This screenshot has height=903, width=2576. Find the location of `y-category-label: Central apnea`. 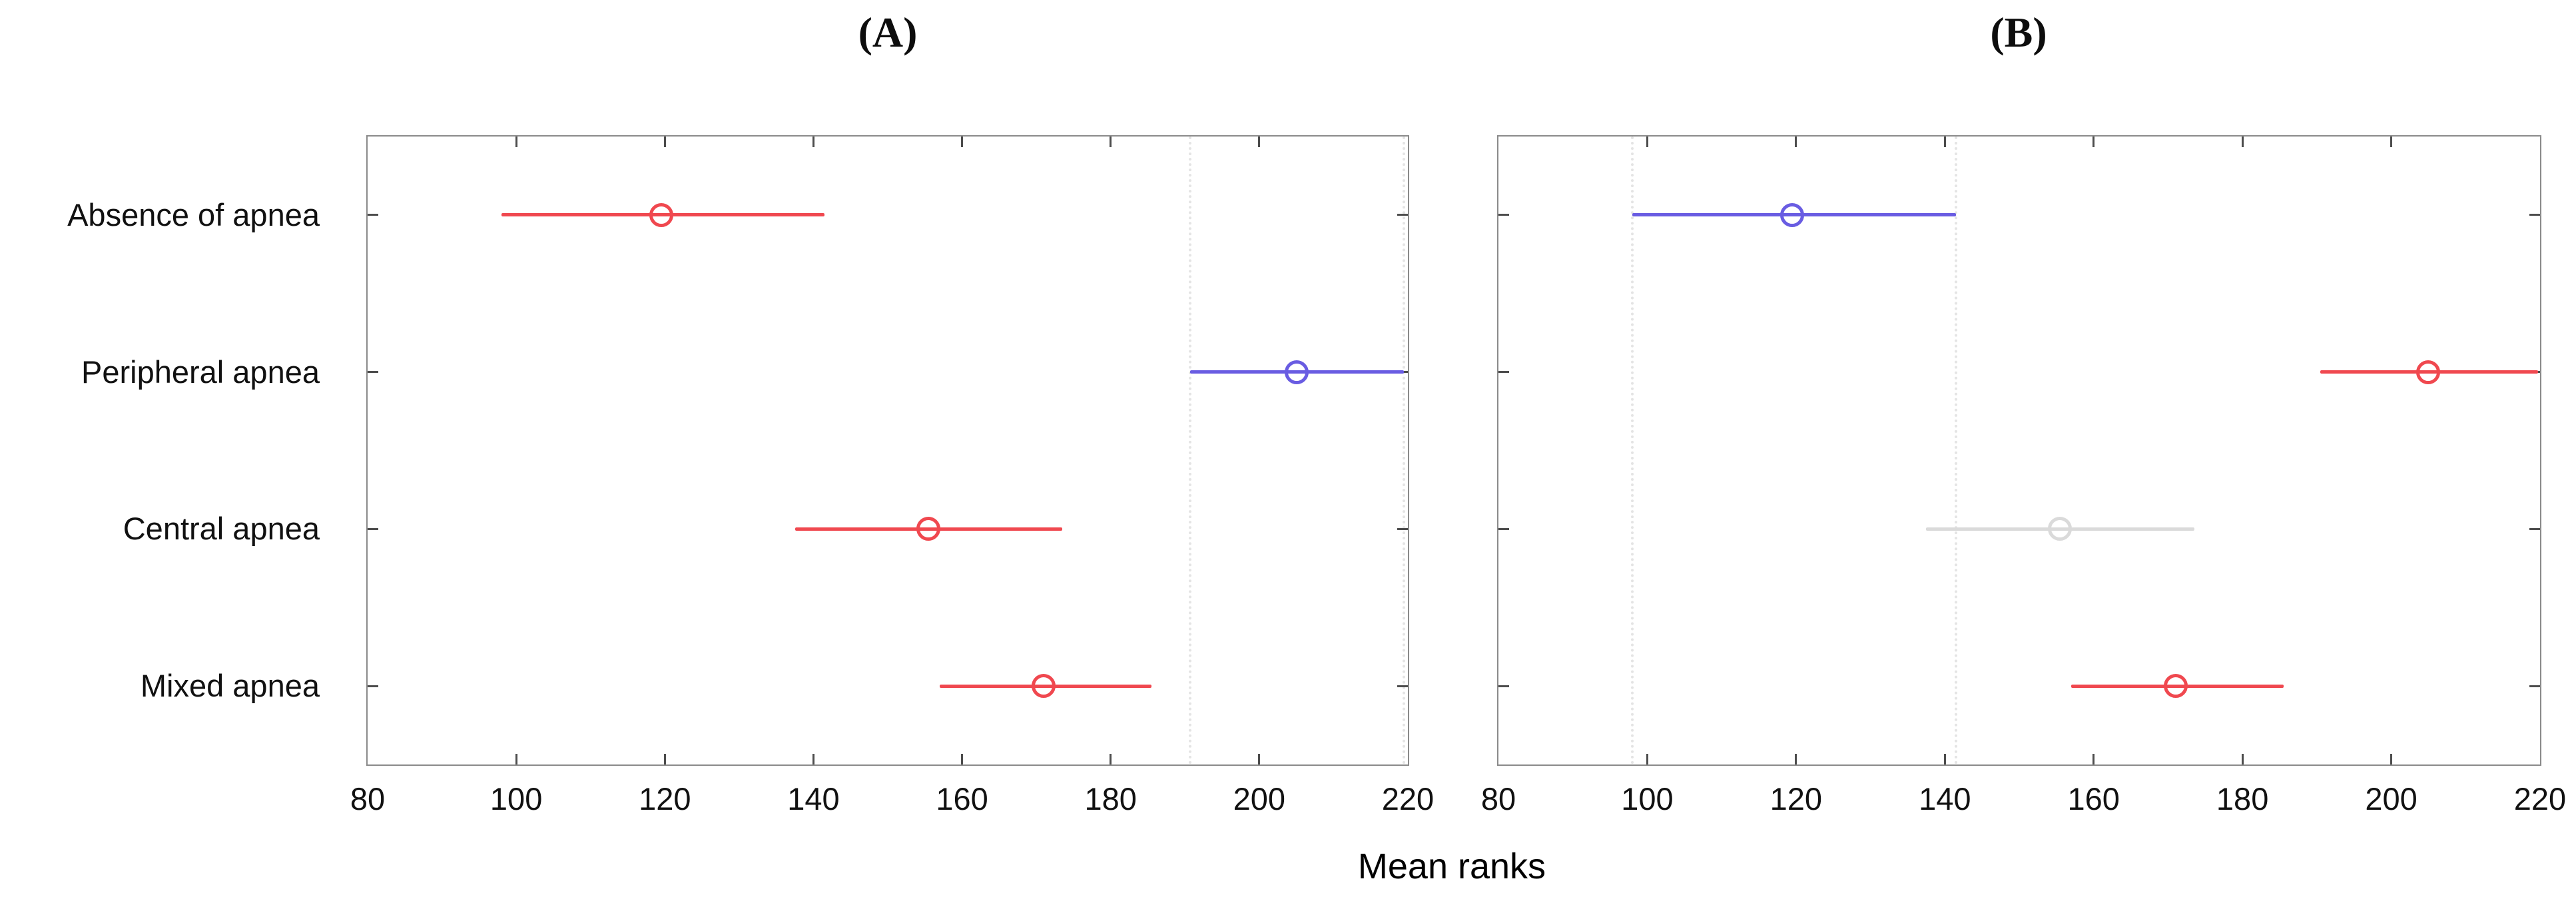

y-category-label: Central apnea is located at coordinates (221, 529).